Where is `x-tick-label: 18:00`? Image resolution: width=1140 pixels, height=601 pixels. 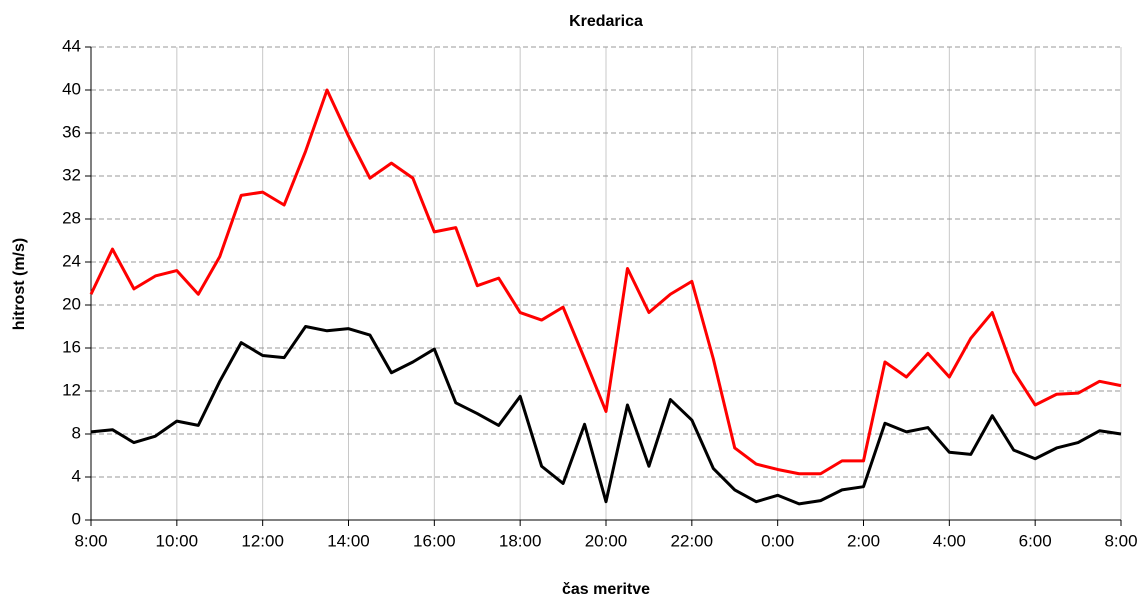 x-tick-label: 18:00 is located at coordinates (520, 540).